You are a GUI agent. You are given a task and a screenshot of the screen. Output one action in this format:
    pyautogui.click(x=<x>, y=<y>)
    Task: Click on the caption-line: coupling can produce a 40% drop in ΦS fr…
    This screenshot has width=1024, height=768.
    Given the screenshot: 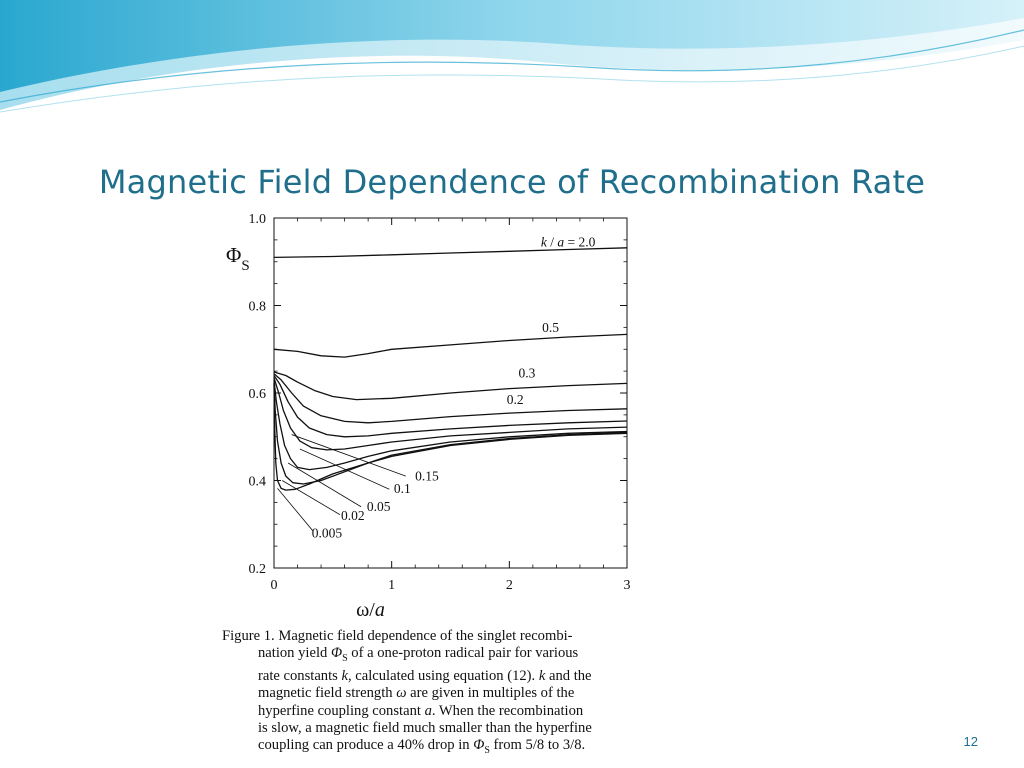 What is the action you would take?
    pyautogui.click(x=422, y=747)
    